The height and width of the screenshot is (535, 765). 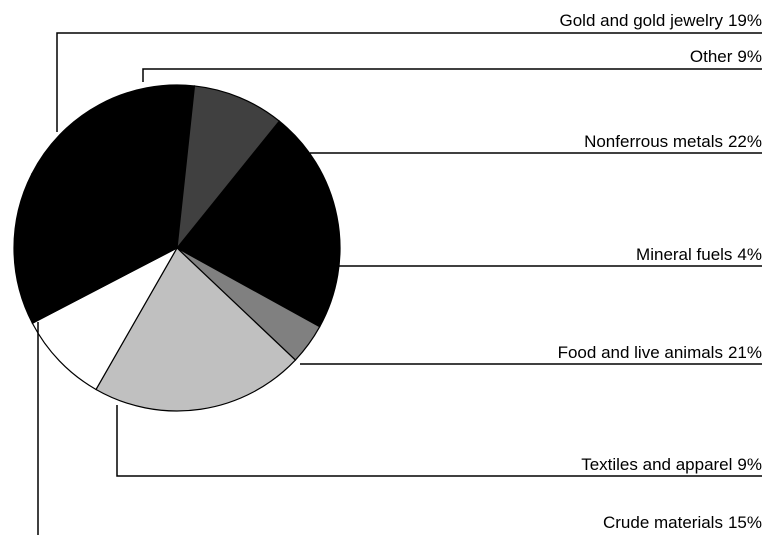 I want to click on slice-name: Other, so click(x=711, y=56).